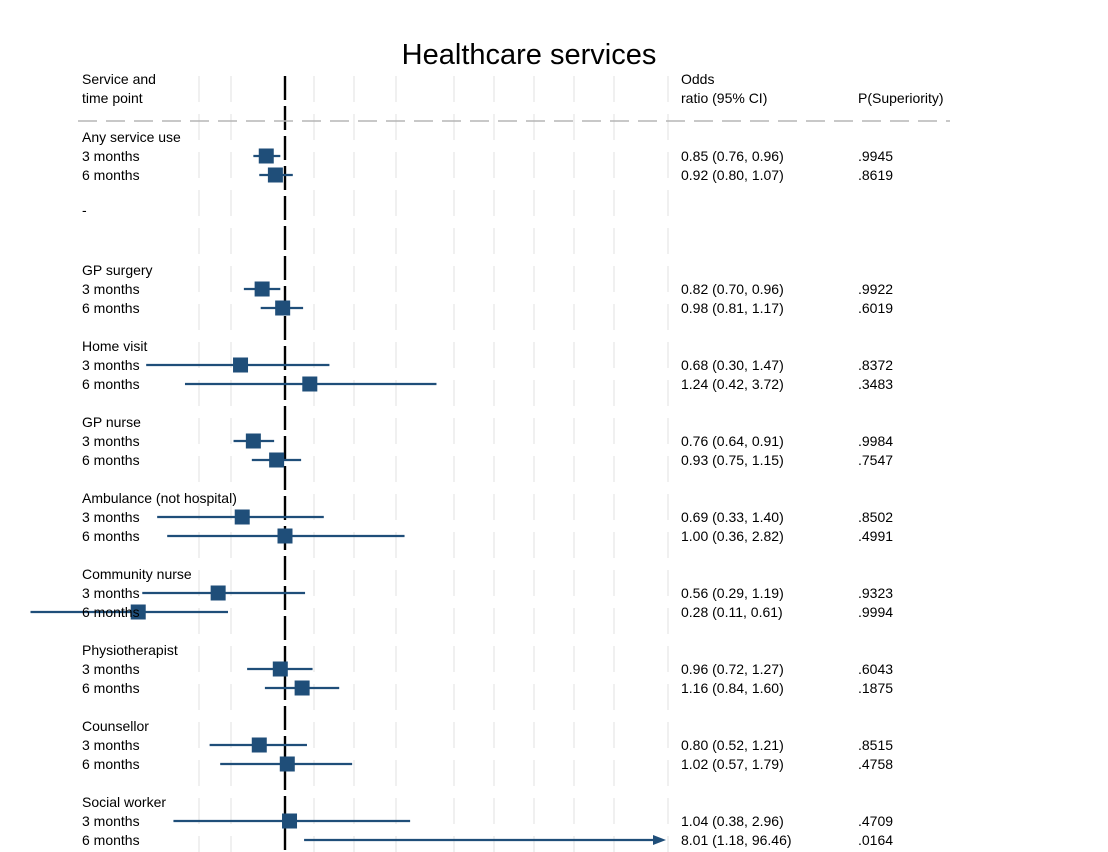 This screenshot has height=852, width=1108. Describe the element at coordinates (875, 745) in the screenshot. I see `prob-text: .8515` at that location.